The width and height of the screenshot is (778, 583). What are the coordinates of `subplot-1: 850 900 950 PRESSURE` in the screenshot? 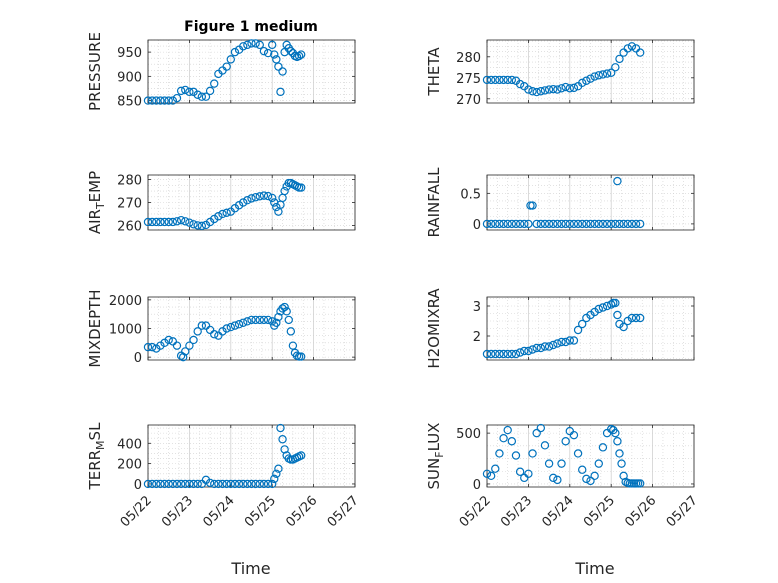 It's located at (221, 71).